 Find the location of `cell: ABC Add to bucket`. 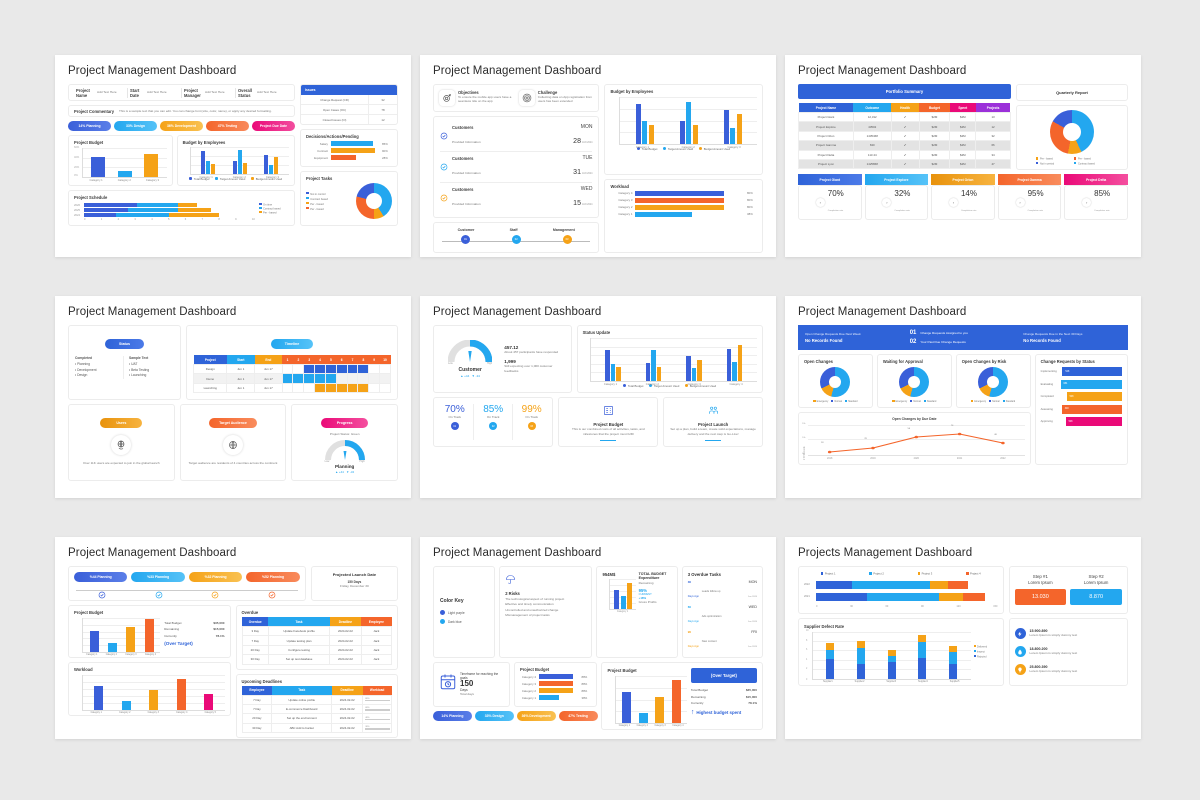

cell: ABC Add to bucket is located at coordinates (302, 728).